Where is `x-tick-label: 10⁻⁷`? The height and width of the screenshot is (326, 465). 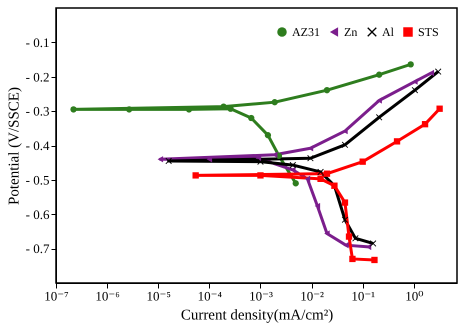
x-tick-label: 10⁻⁷ is located at coordinates (56, 296).